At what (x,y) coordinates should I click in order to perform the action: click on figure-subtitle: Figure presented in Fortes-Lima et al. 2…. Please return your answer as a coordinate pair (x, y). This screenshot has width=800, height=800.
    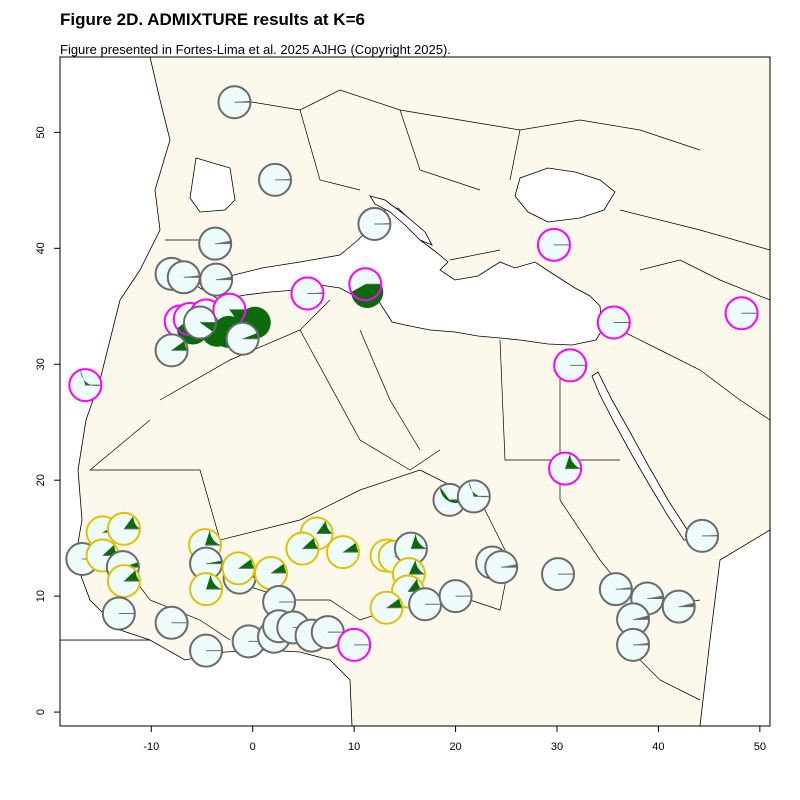
    Looking at the image, I should click on (255, 49).